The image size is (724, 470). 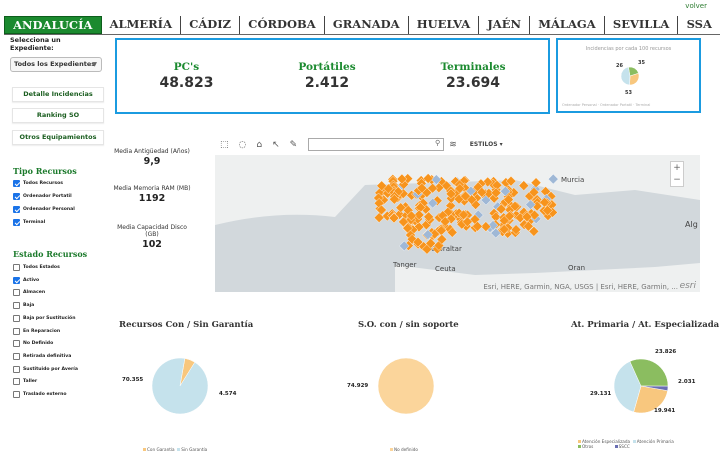 What do you see at coordinates (29, 222) in the screenshot?
I see `tipo-checkbox-3: Terminal` at bounding box center [29, 222].